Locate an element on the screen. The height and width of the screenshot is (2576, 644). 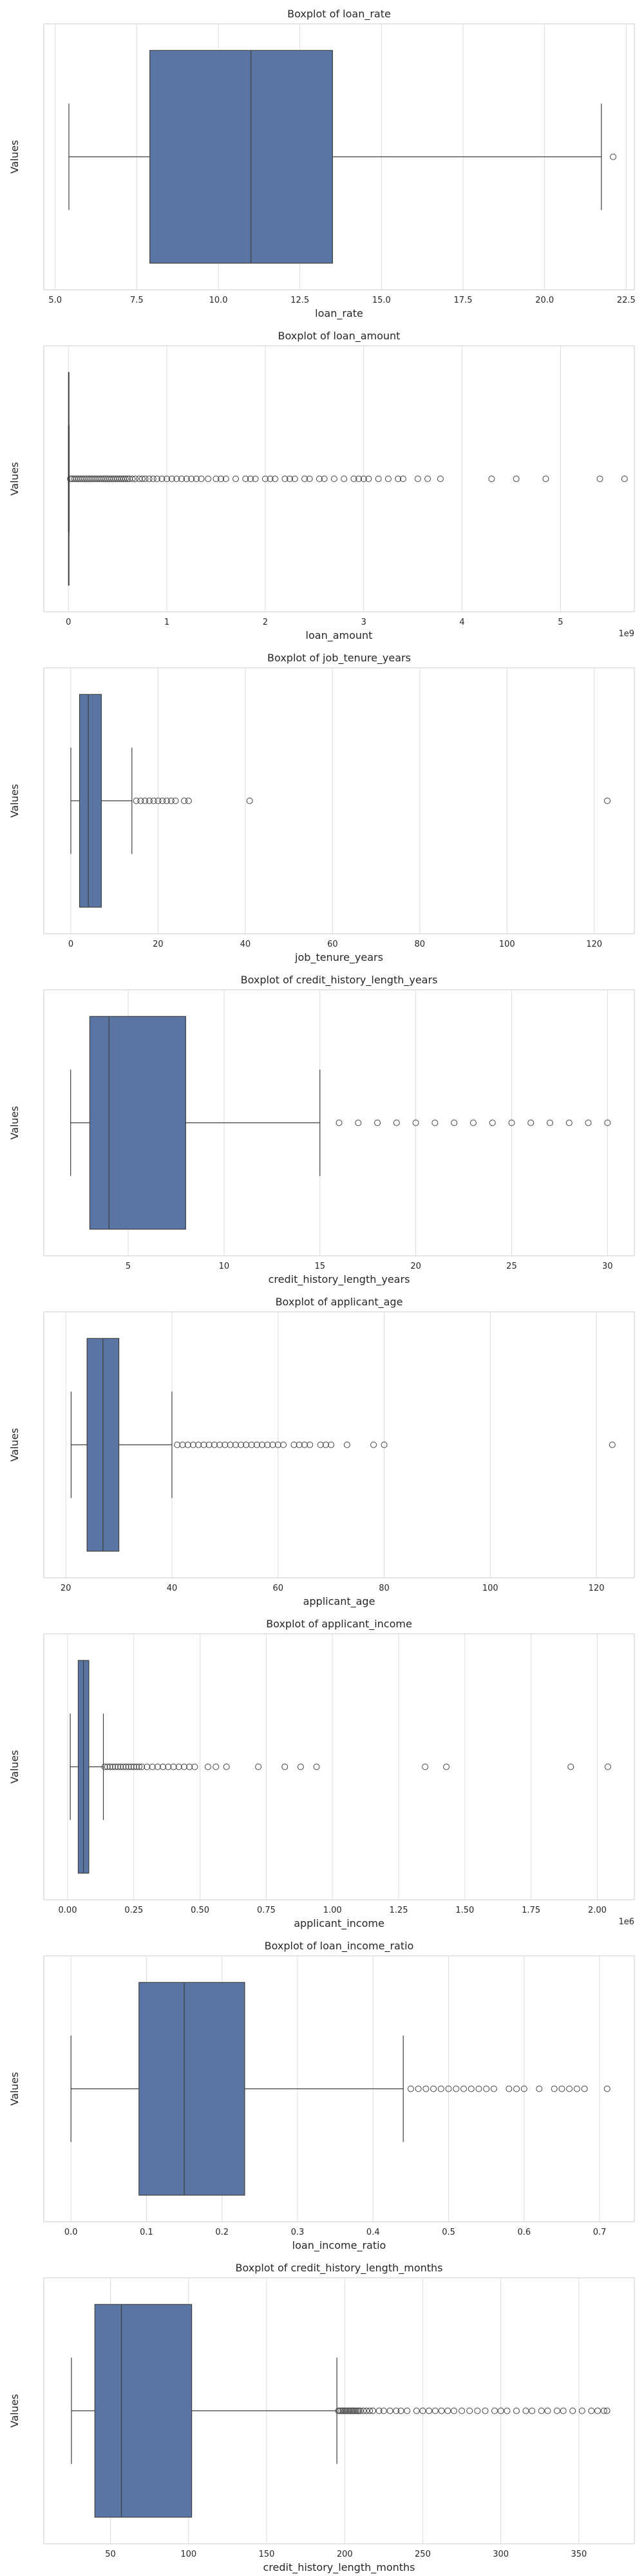
x-tick-label: 80 is located at coordinates (384, 1589).